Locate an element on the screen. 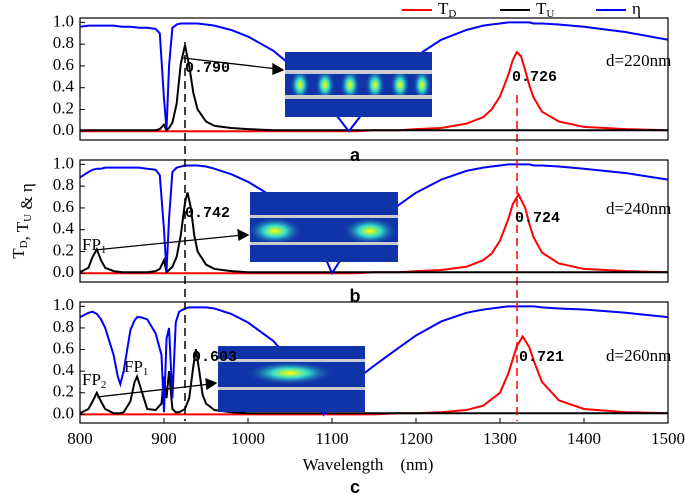 The height and width of the screenshot is (497, 685). annotation: FP2 is located at coordinates (94, 380).